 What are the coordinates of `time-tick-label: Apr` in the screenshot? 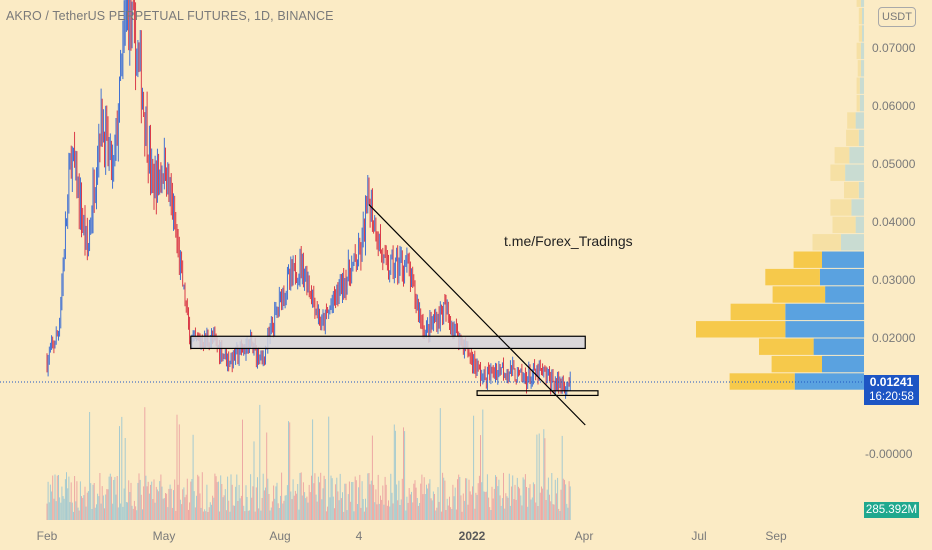 It's located at (584, 536).